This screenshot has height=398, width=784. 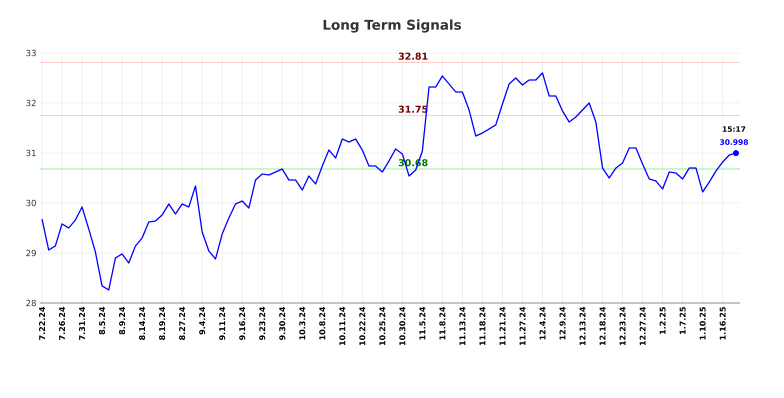 What do you see at coordinates (482, 326) in the screenshot?
I see `x-tick-label: 11.18.24` at bounding box center [482, 326].